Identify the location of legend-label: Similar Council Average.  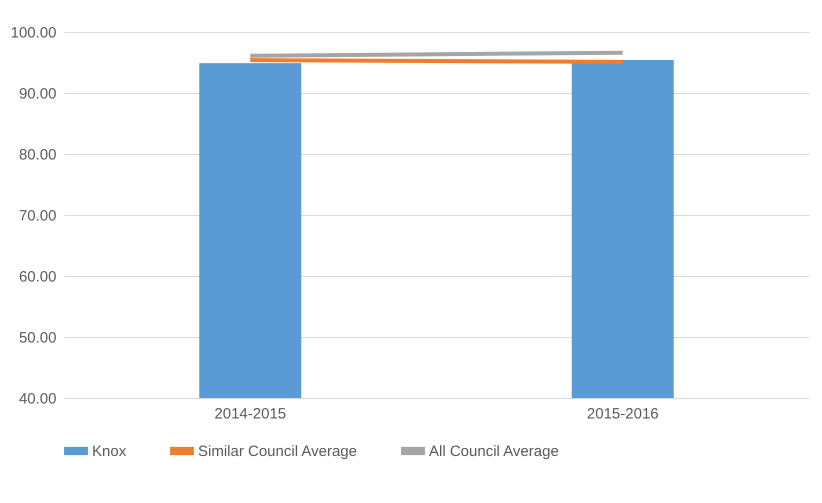
(277, 451).